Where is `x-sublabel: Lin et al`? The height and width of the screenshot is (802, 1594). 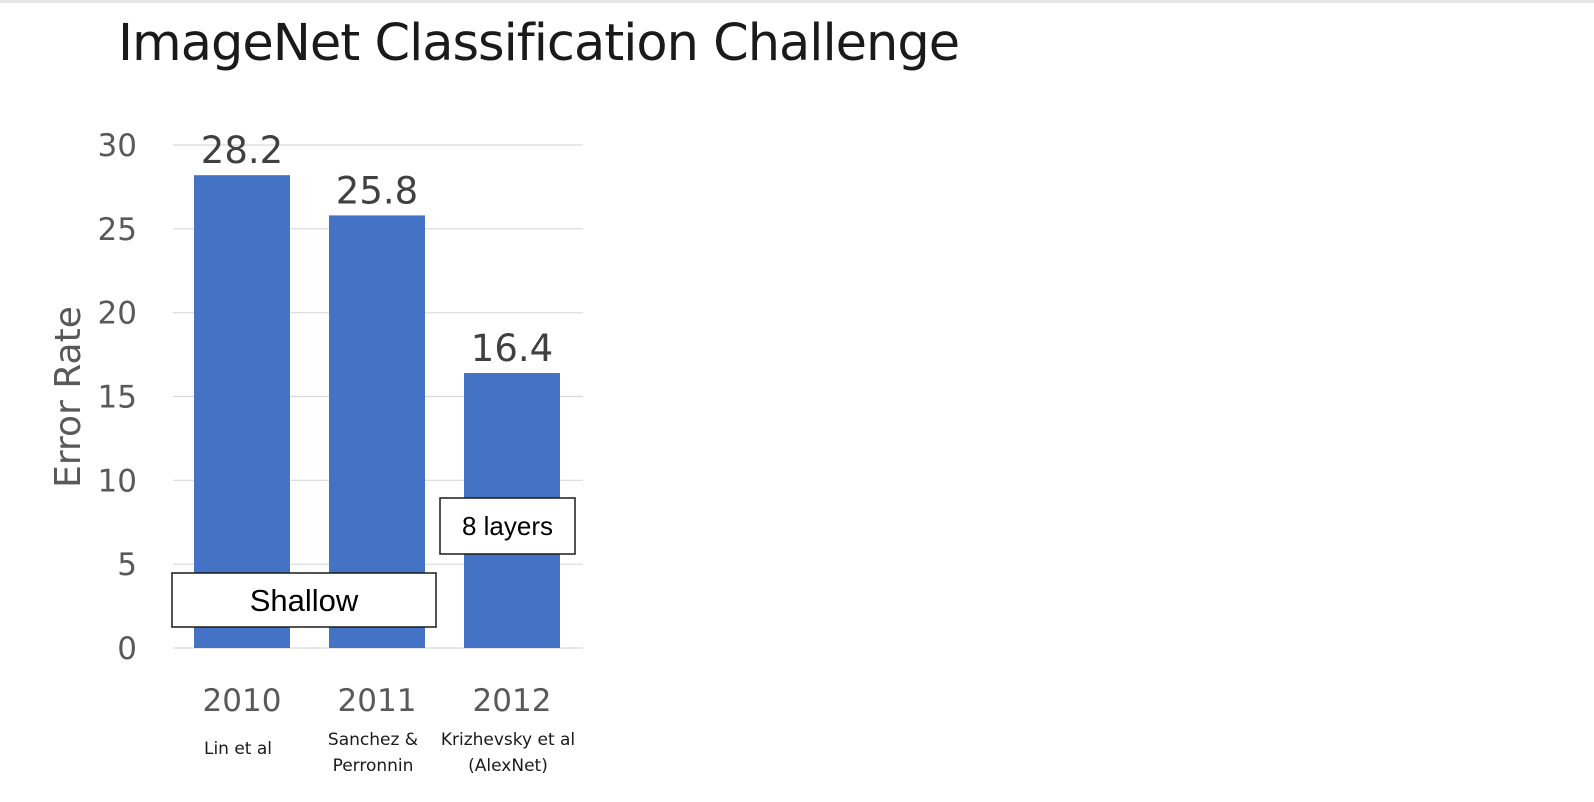
x-sublabel: Lin et al is located at coordinates (238, 749).